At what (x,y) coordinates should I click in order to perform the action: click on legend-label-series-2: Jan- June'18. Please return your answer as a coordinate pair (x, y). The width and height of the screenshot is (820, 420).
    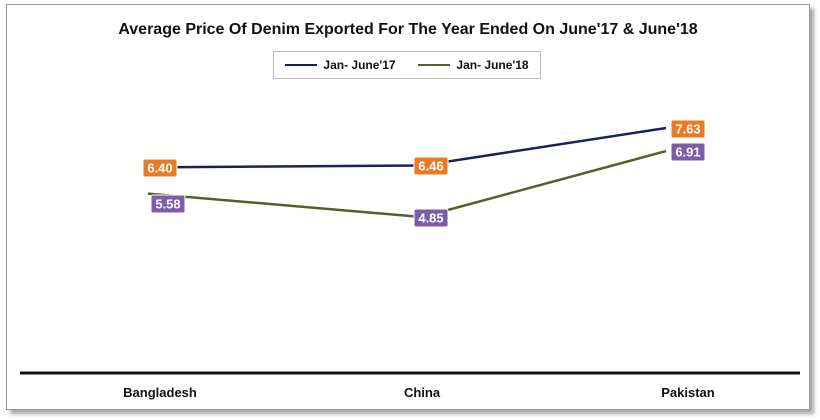
    Looking at the image, I should click on (492, 65).